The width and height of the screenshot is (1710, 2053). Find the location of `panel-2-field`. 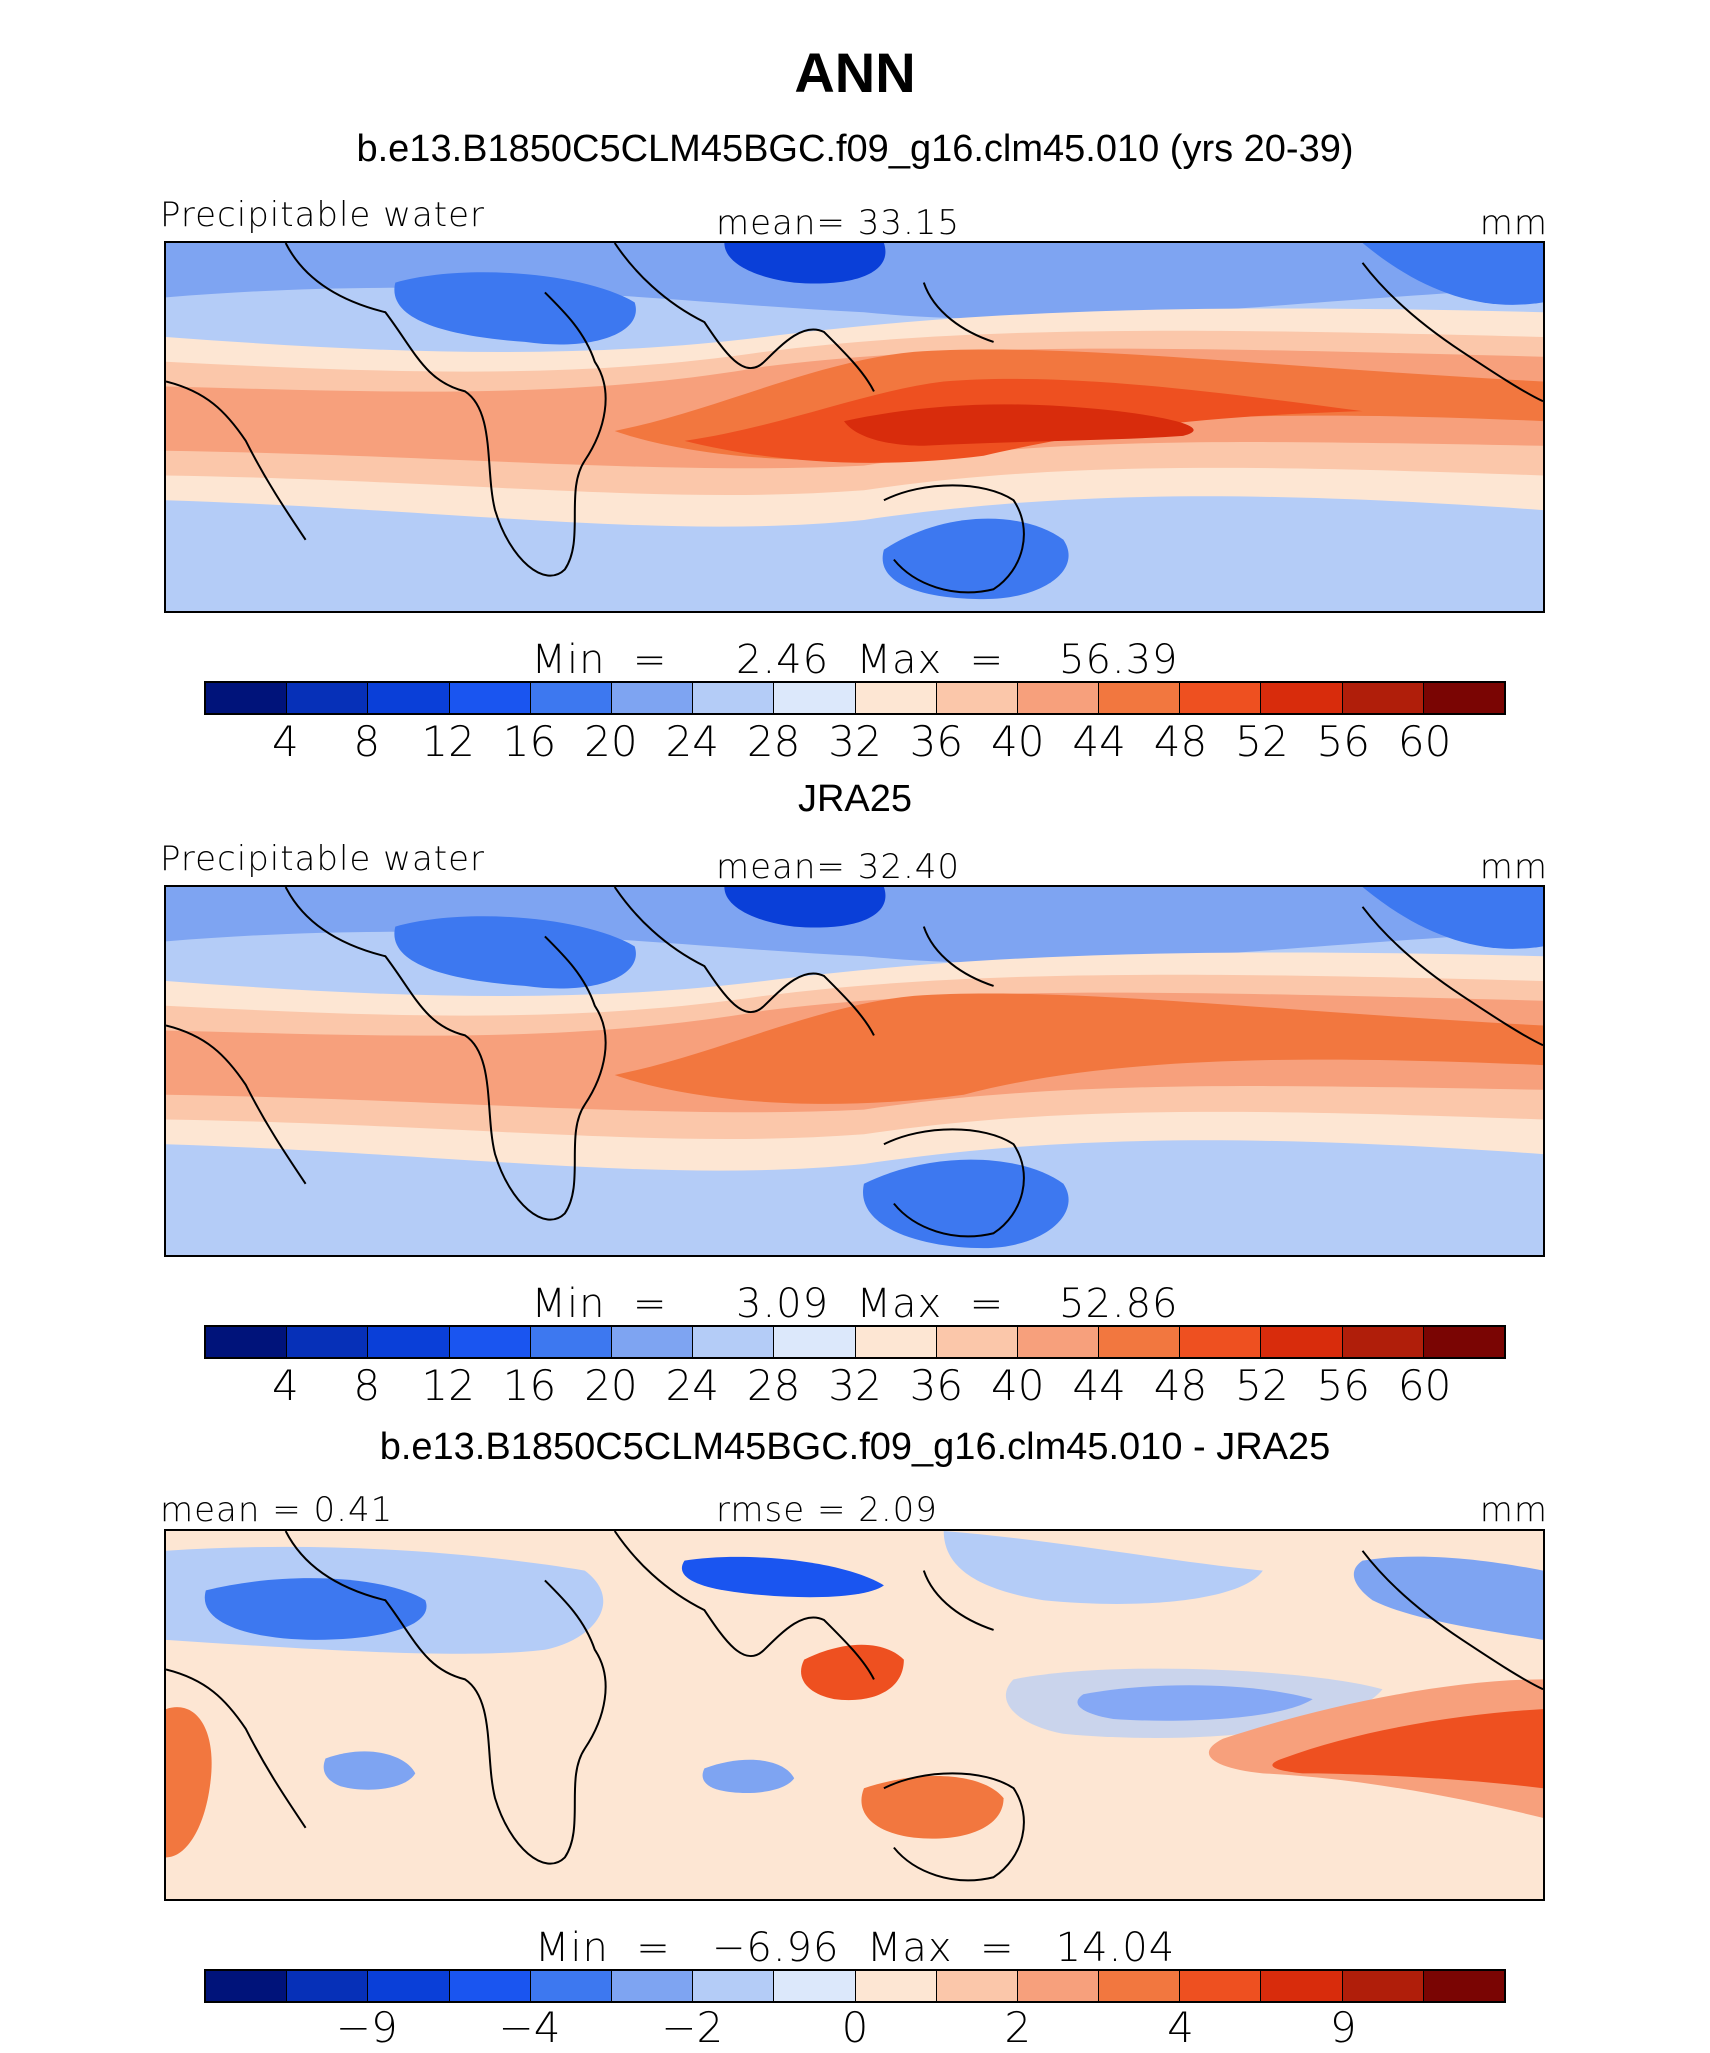

panel-2-field is located at coordinates (854, 1071).